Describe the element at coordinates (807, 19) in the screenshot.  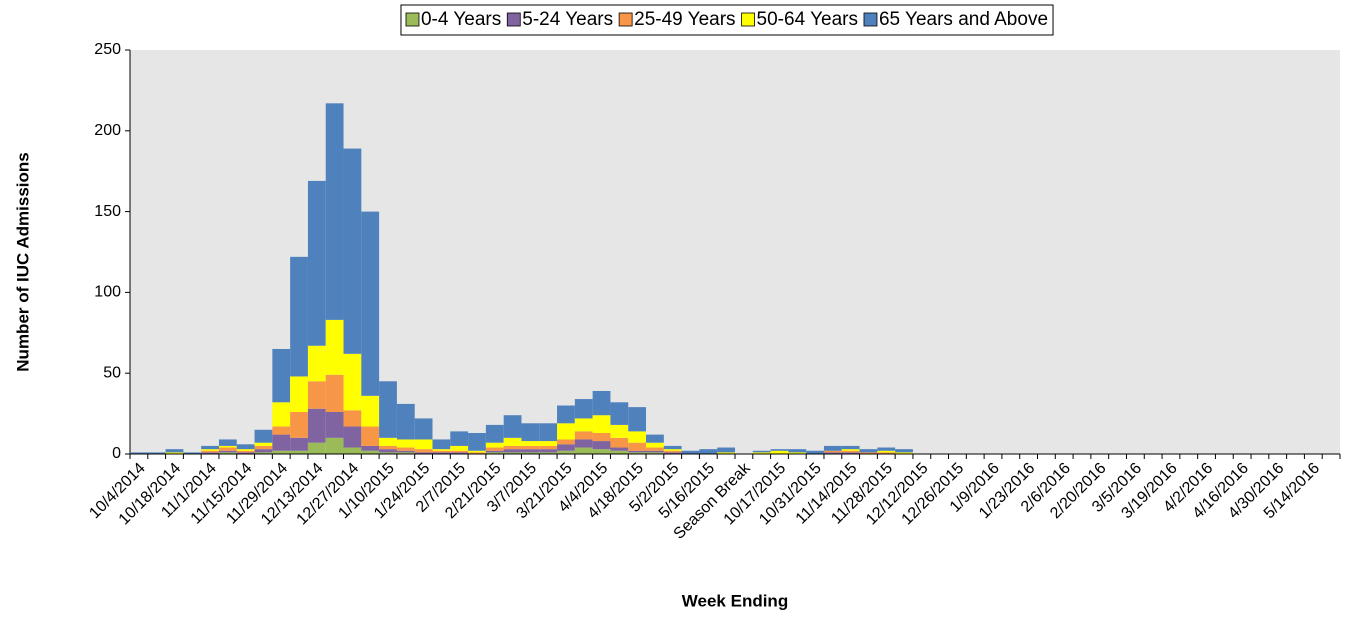
I see `legend-label: 50-64 Years` at that location.